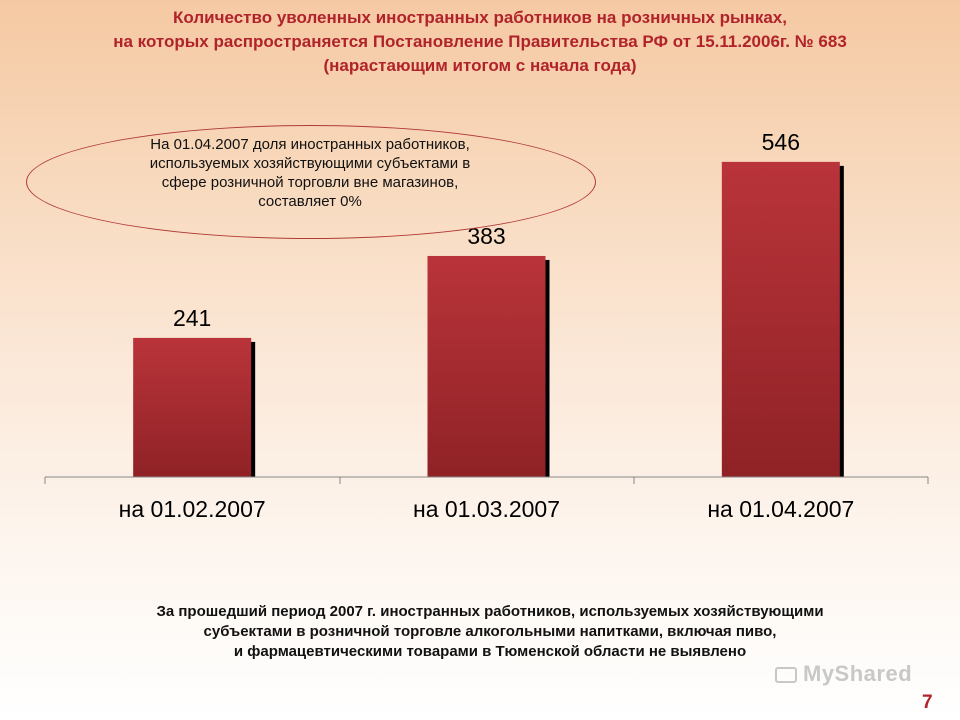 This screenshot has height=720, width=960. Describe the element at coordinates (786, 675) in the screenshot. I see `presentation-icon` at that location.